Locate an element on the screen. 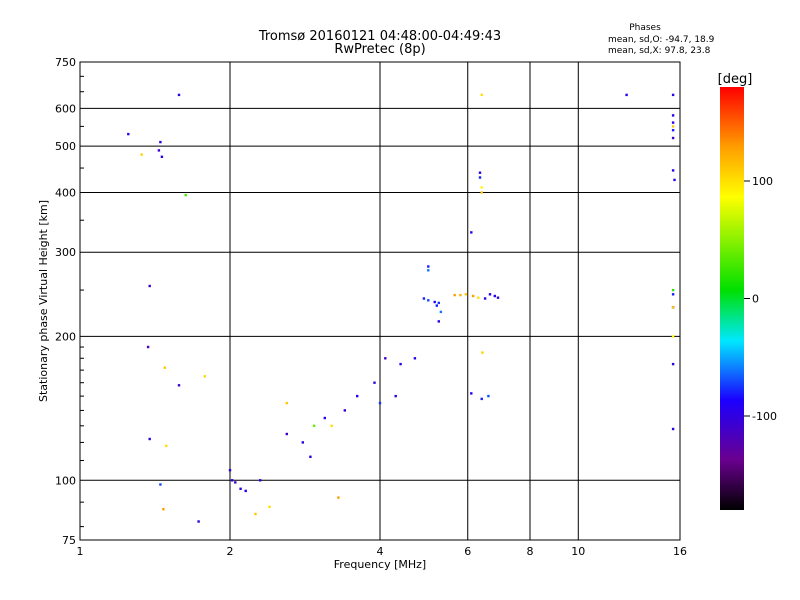 The width and height of the screenshot is (800, 600). colorbar is located at coordinates (732, 298).